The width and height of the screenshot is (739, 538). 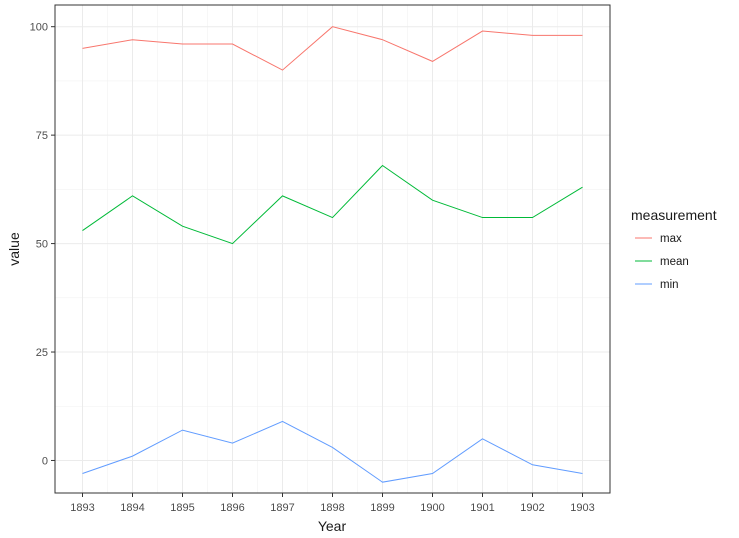 What do you see at coordinates (482, 508) in the screenshot?
I see `x-tick-label: 1901` at bounding box center [482, 508].